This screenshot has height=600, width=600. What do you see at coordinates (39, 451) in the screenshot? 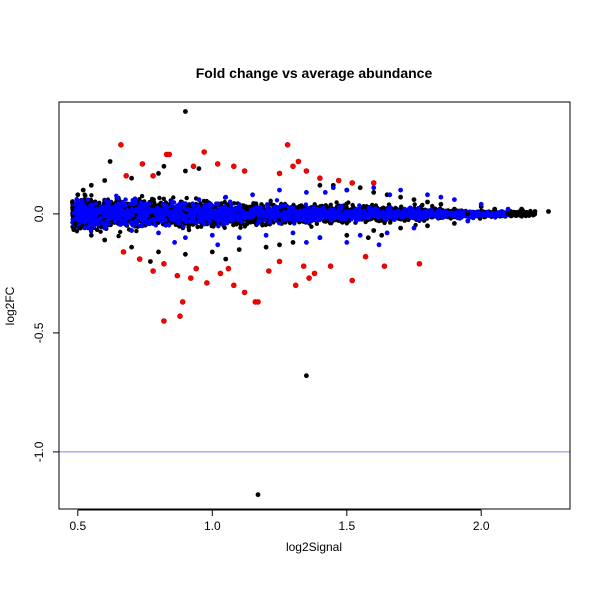
I see `y-tick-label: -1.0` at bounding box center [39, 451].